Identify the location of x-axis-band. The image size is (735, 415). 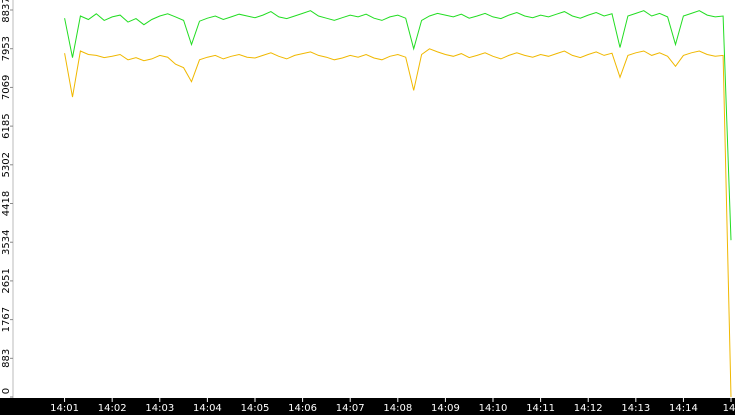
(367, 406).